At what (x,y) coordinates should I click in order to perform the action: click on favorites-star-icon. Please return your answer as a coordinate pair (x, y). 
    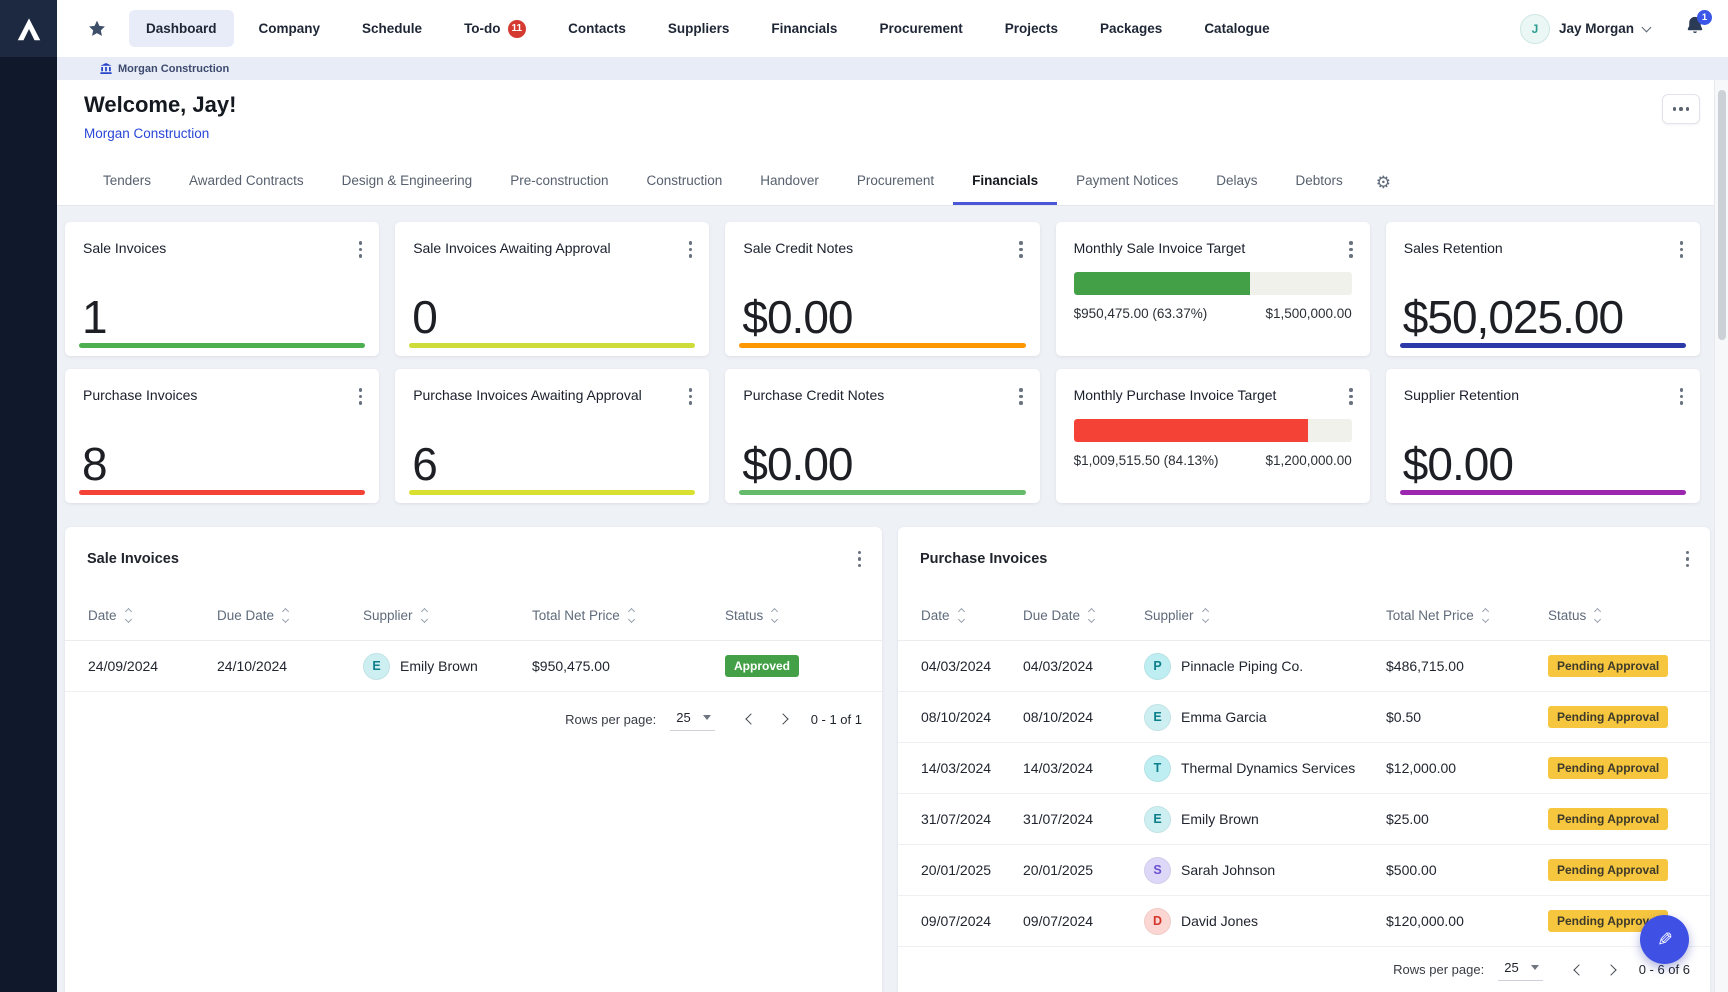
    Looking at the image, I should click on (97, 29).